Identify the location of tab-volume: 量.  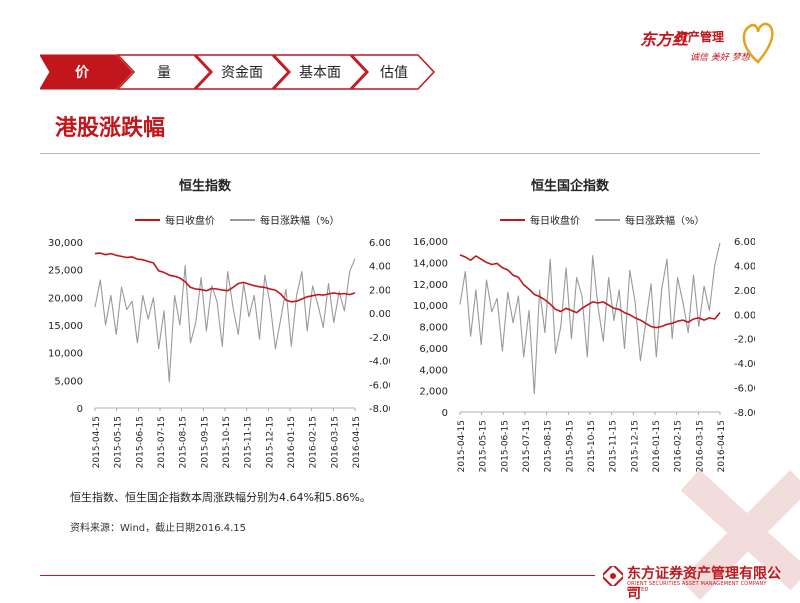
(164, 72).